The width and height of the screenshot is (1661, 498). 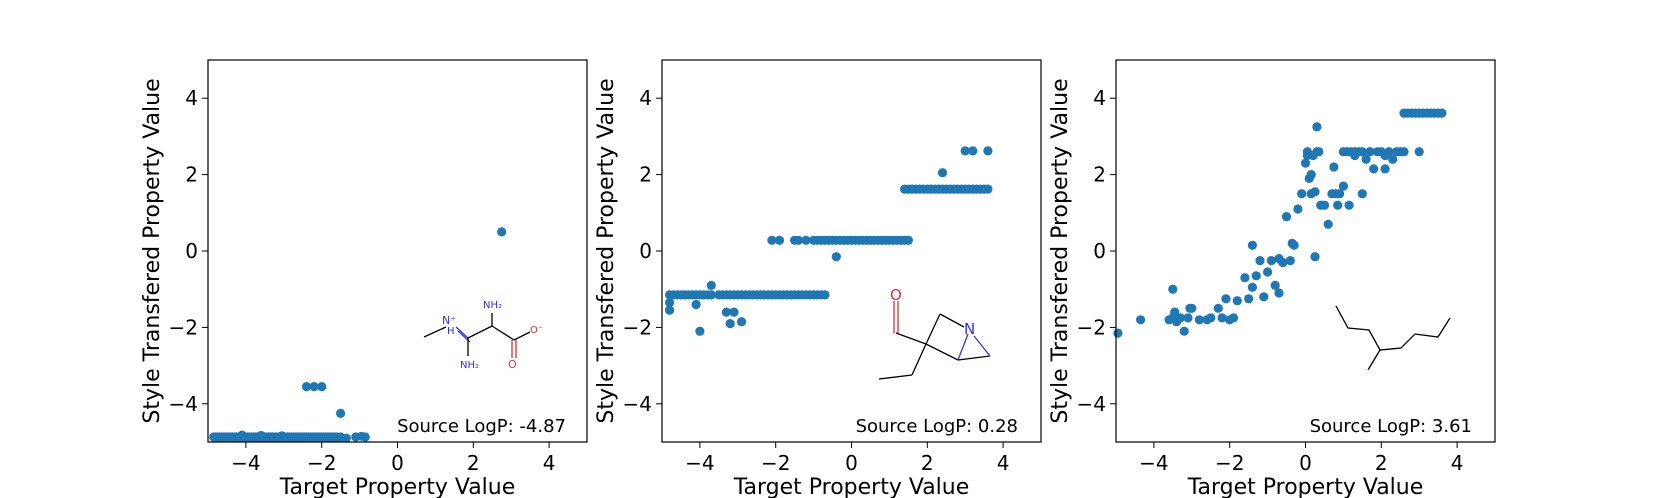 I want to click on y-axis-label-2: Style Transfered Property Value, so click(x=606, y=250).